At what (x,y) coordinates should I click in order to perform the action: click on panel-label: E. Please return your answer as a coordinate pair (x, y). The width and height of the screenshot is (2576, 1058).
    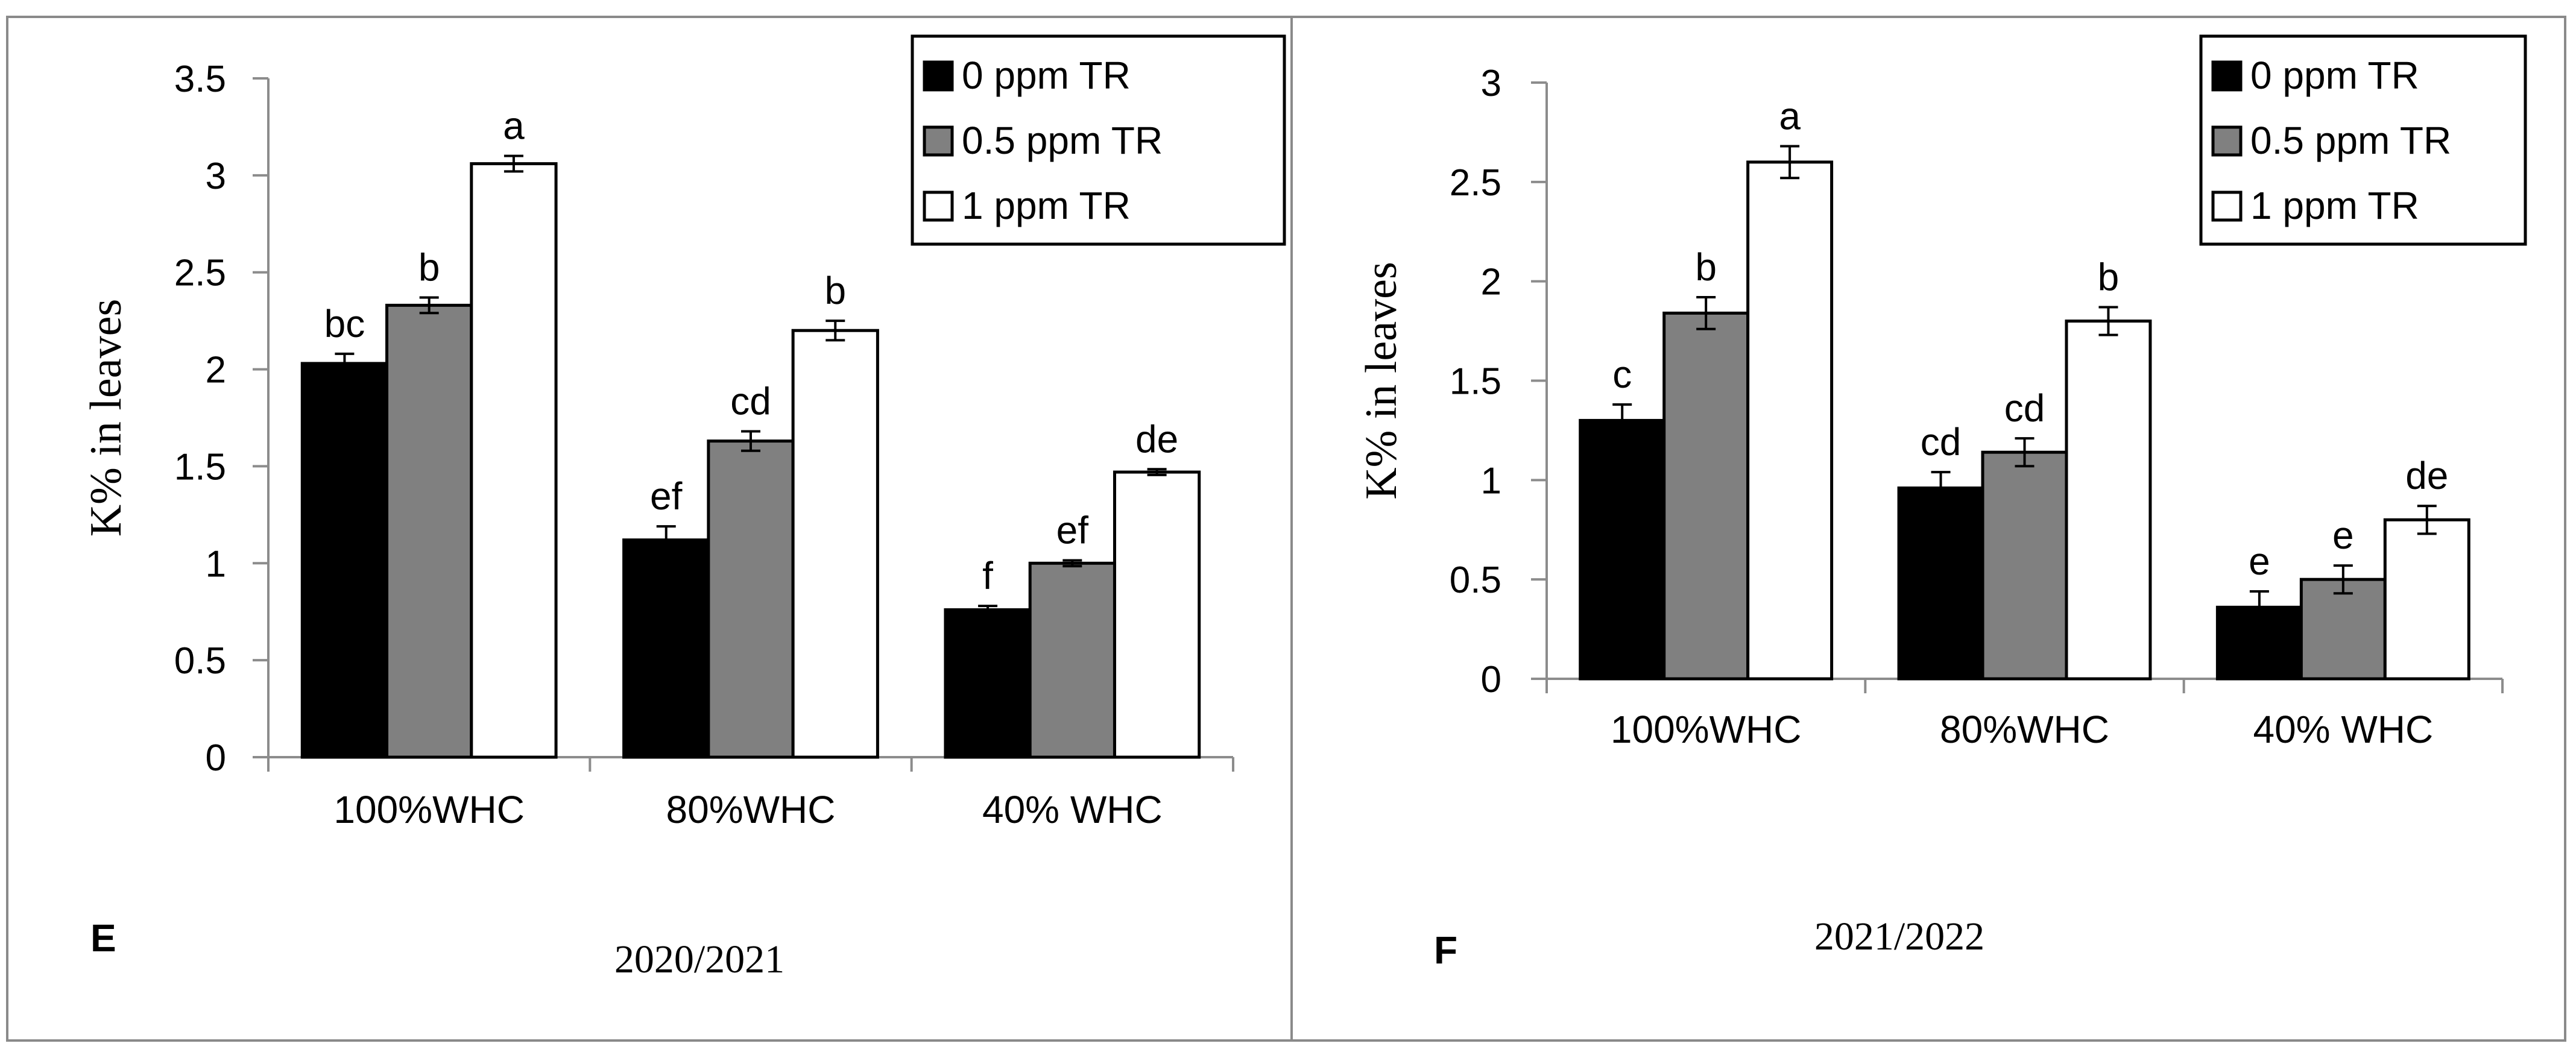
    Looking at the image, I should click on (103, 938).